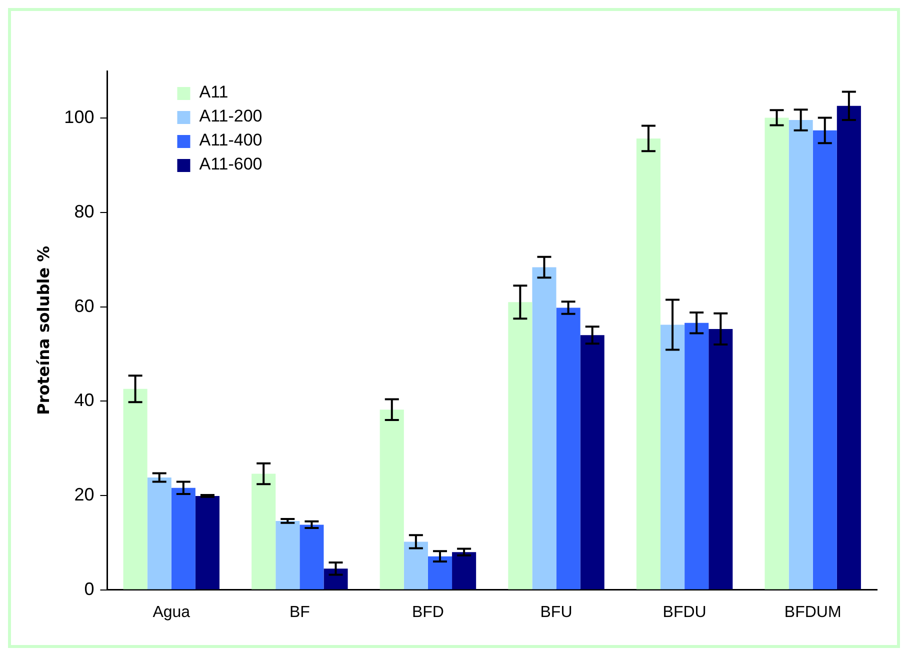 This screenshot has width=914, height=660. I want to click on x-tick-label: Agua, so click(171, 612).